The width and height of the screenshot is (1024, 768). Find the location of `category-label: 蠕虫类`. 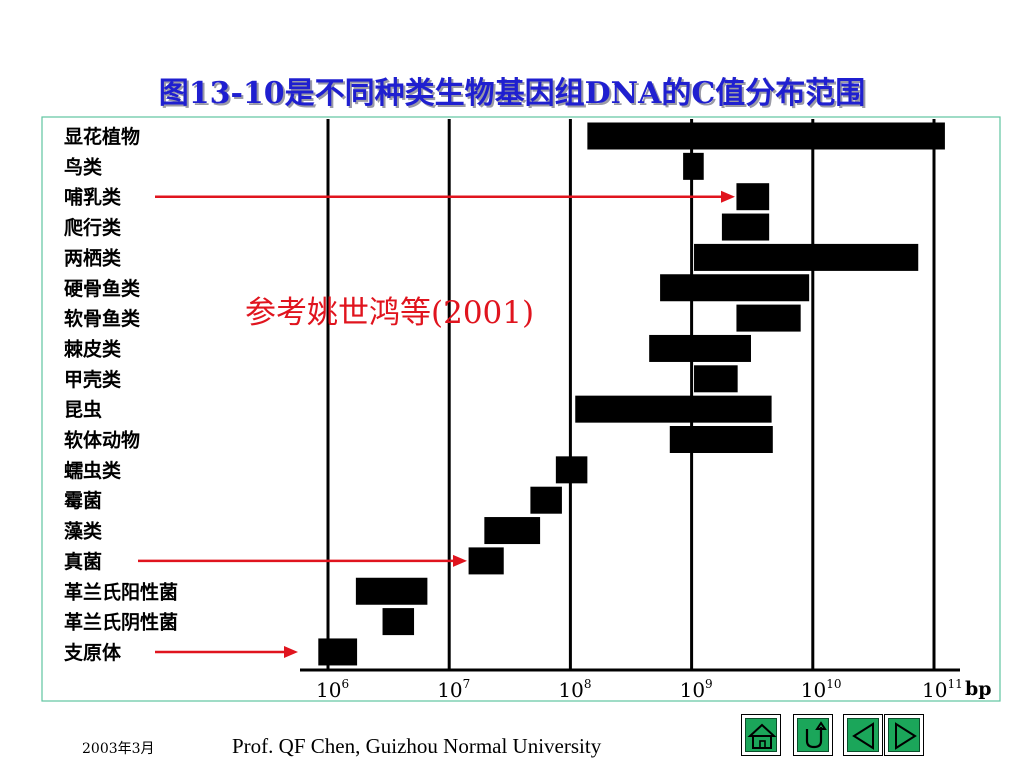

category-label: 蠕虫类 is located at coordinates (92, 470).